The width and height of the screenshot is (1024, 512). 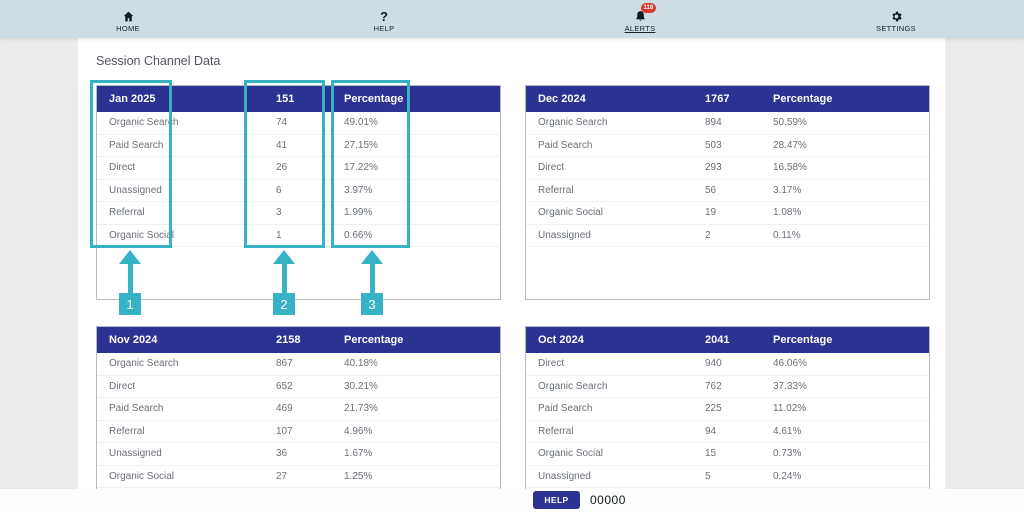 I want to click on nav-alerts: 118 ALERTS, so click(x=640, y=19).